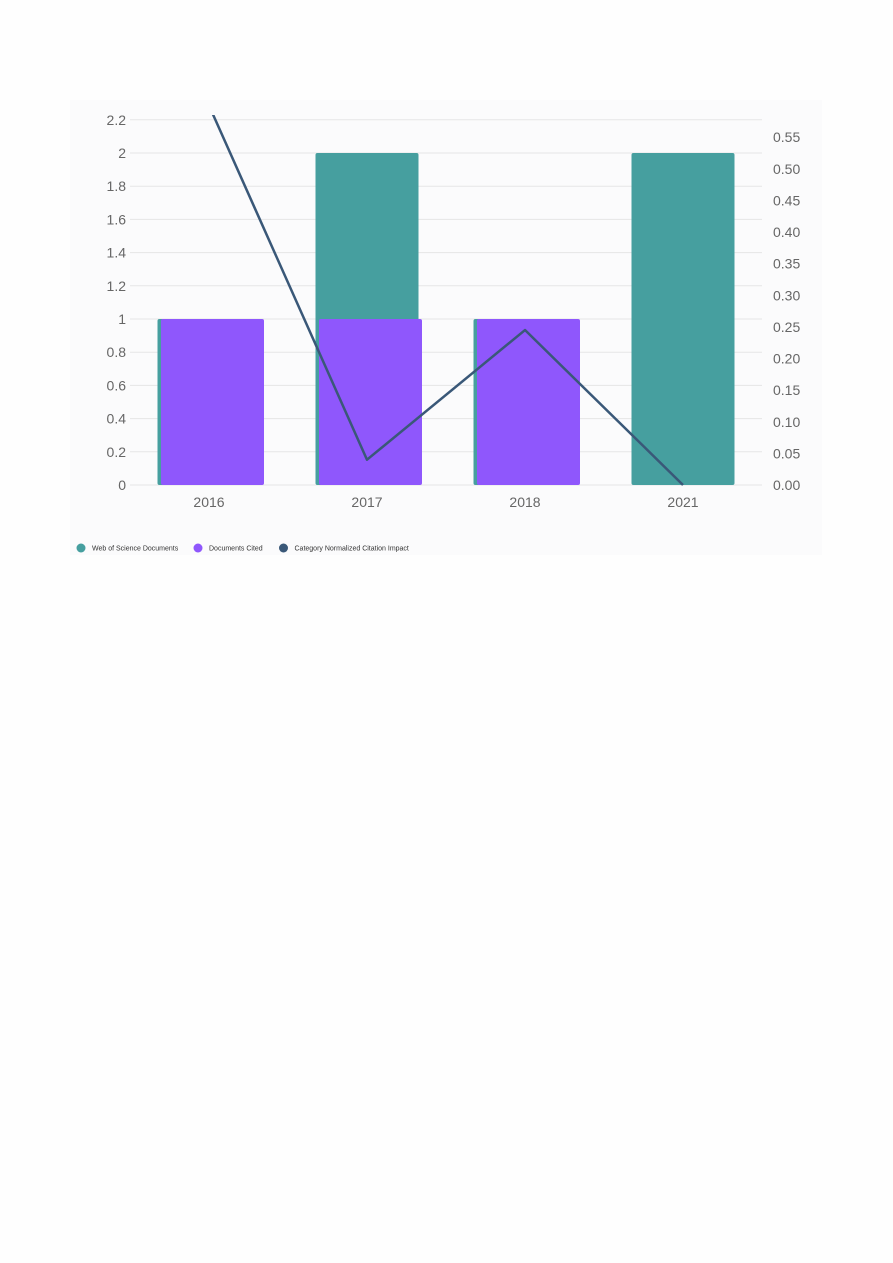 The height and width of the screenshot is (1263, 893). I want to click on left-axis-tick-label: 1.8, so click(117, 186).